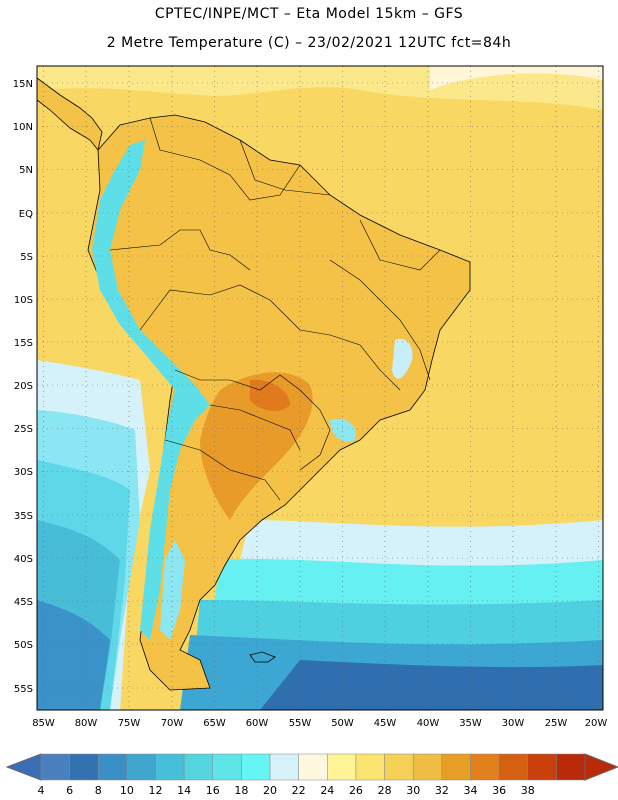 The image size is (618, 800). What do you see at coordinates (270, 395) in the screenshot?
I see `hottest-region` at bounding box center [270, 395].